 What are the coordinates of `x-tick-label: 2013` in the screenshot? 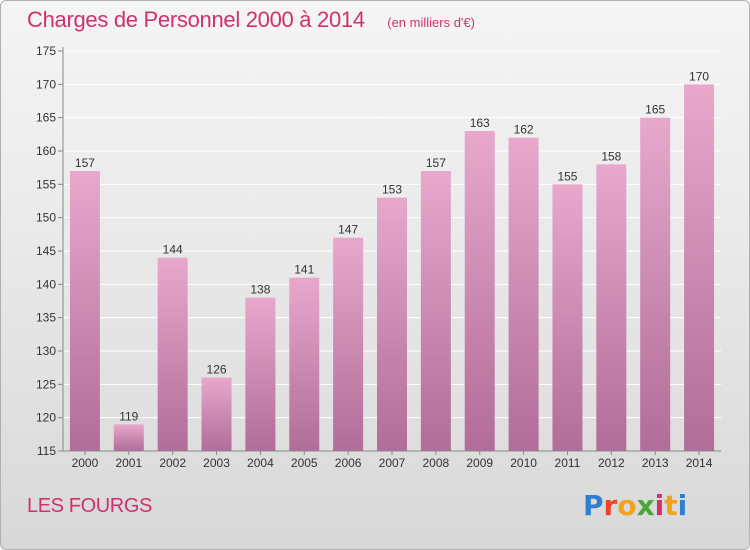 It's located at (655, 463).